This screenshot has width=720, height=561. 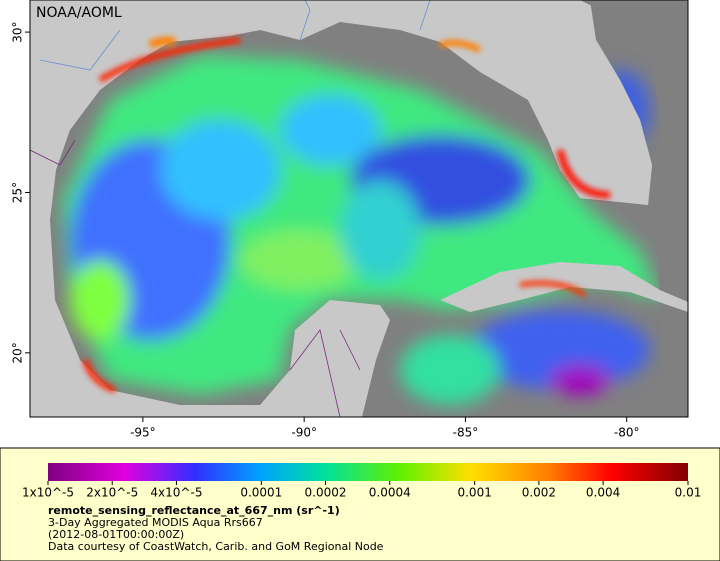 What do you see at coordinates (235, 35) in the screenshot?
I see `rivers` at bounding box center [235, 35].